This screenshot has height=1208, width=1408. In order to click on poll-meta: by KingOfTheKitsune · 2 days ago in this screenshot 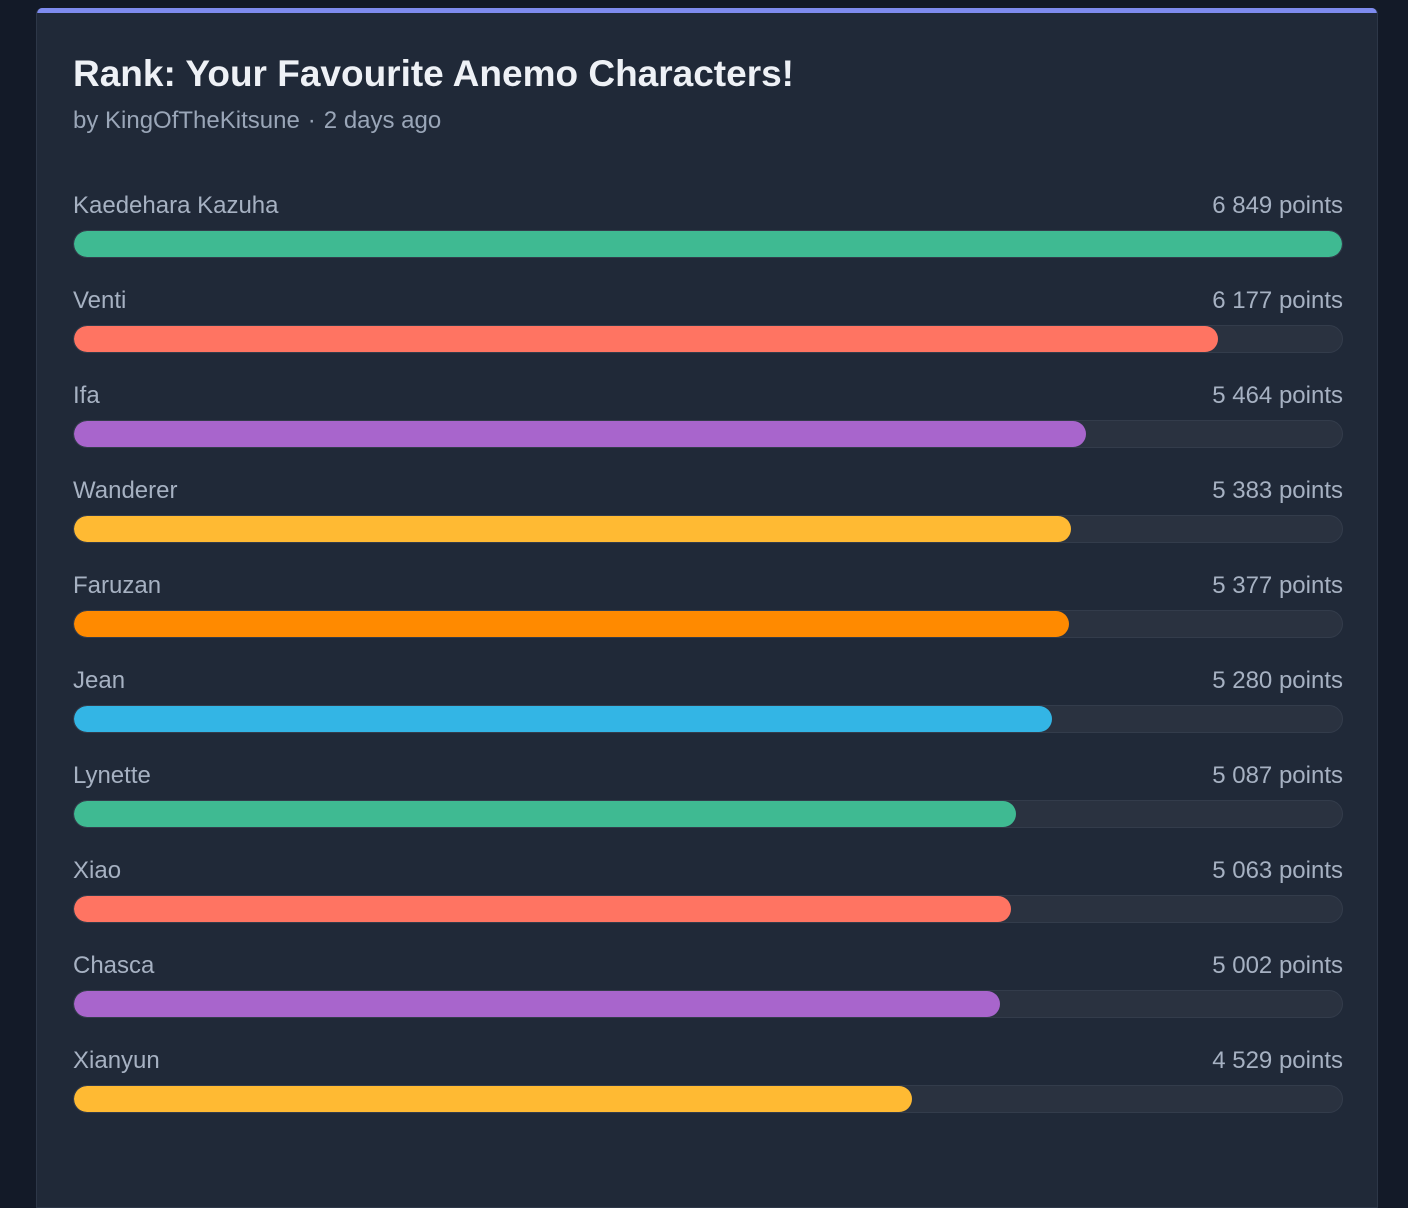, I will do `click(257, 121)`.